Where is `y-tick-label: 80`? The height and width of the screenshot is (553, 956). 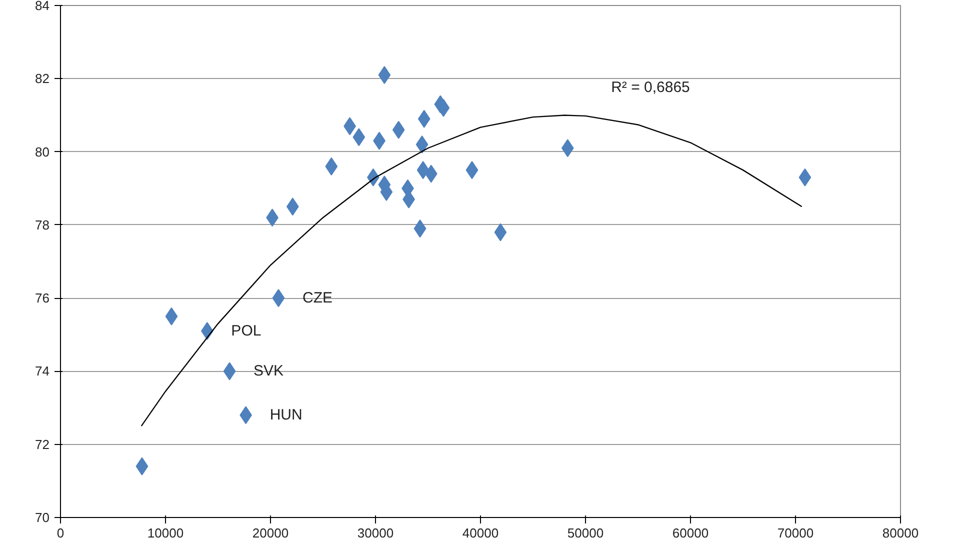
y-tick-label: 80 is located at coordinates (42, 152).